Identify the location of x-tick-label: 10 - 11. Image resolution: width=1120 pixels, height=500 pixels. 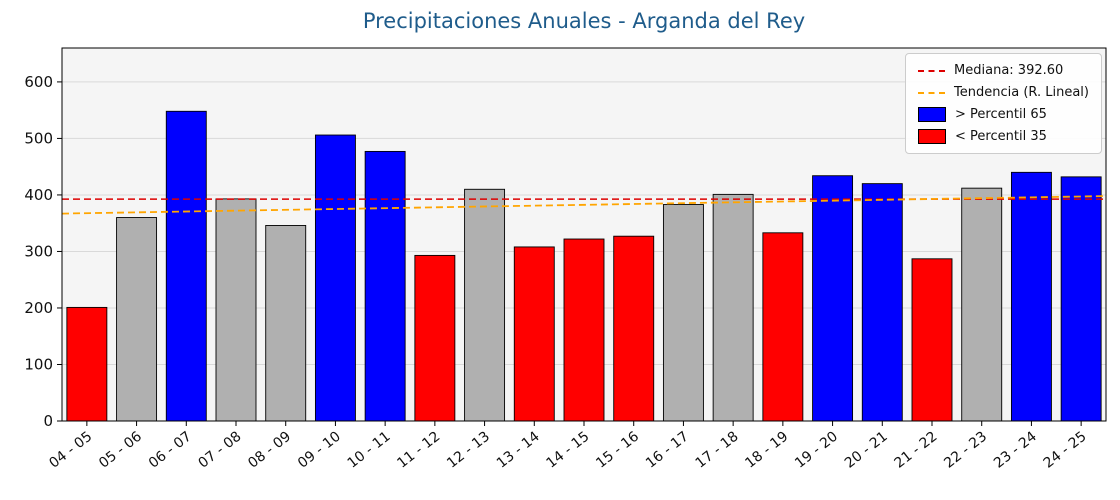
(369, 450).